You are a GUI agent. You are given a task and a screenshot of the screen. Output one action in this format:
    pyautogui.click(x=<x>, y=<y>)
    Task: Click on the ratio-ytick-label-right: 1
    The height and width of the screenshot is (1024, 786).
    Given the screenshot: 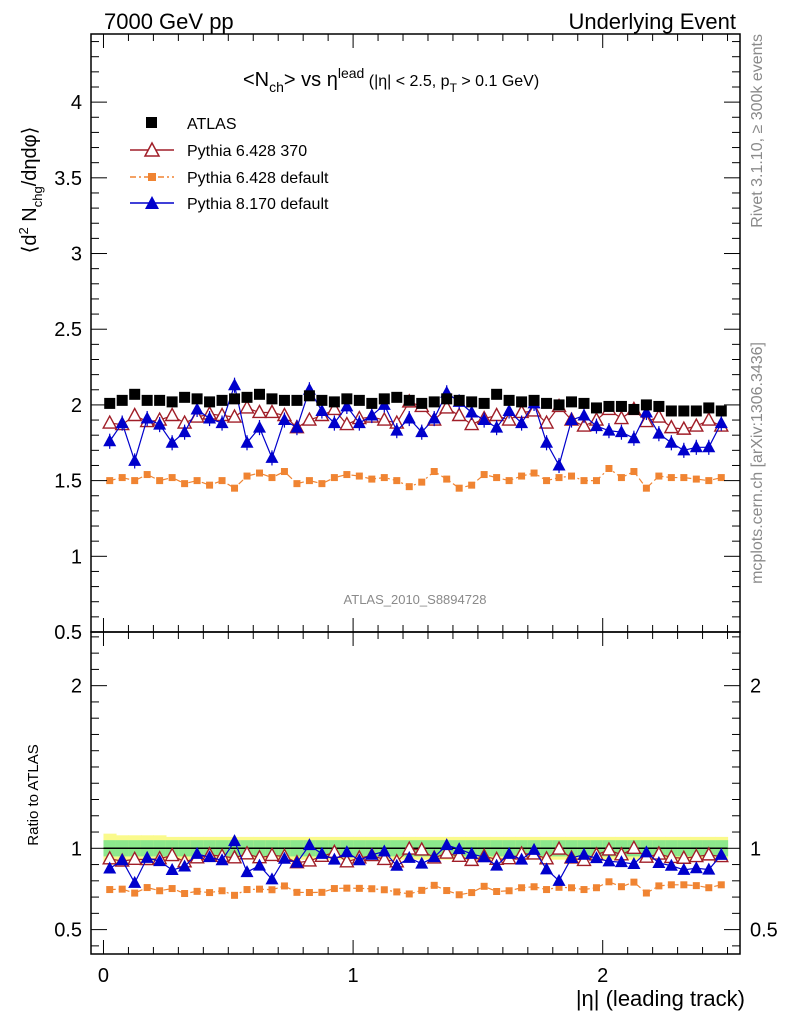 What is the action you would take?
    pyautogui.click(x=755, y=849)
    